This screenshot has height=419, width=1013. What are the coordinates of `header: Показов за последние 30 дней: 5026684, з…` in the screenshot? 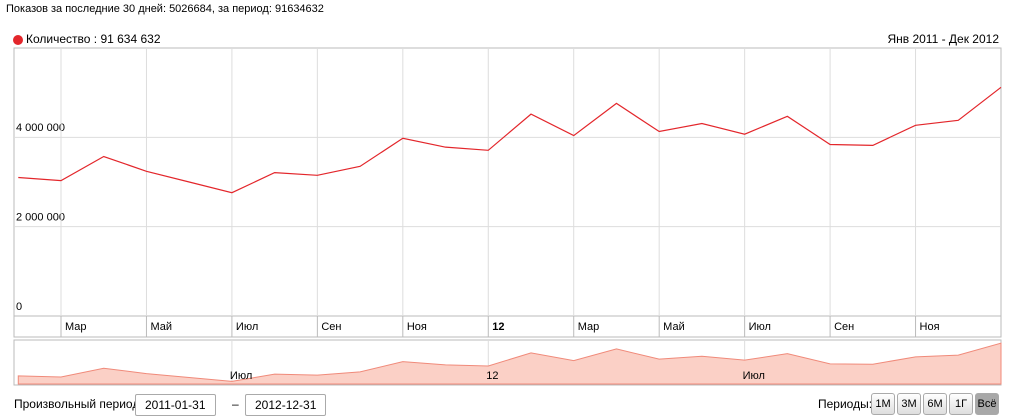 It's located at (165, 9).